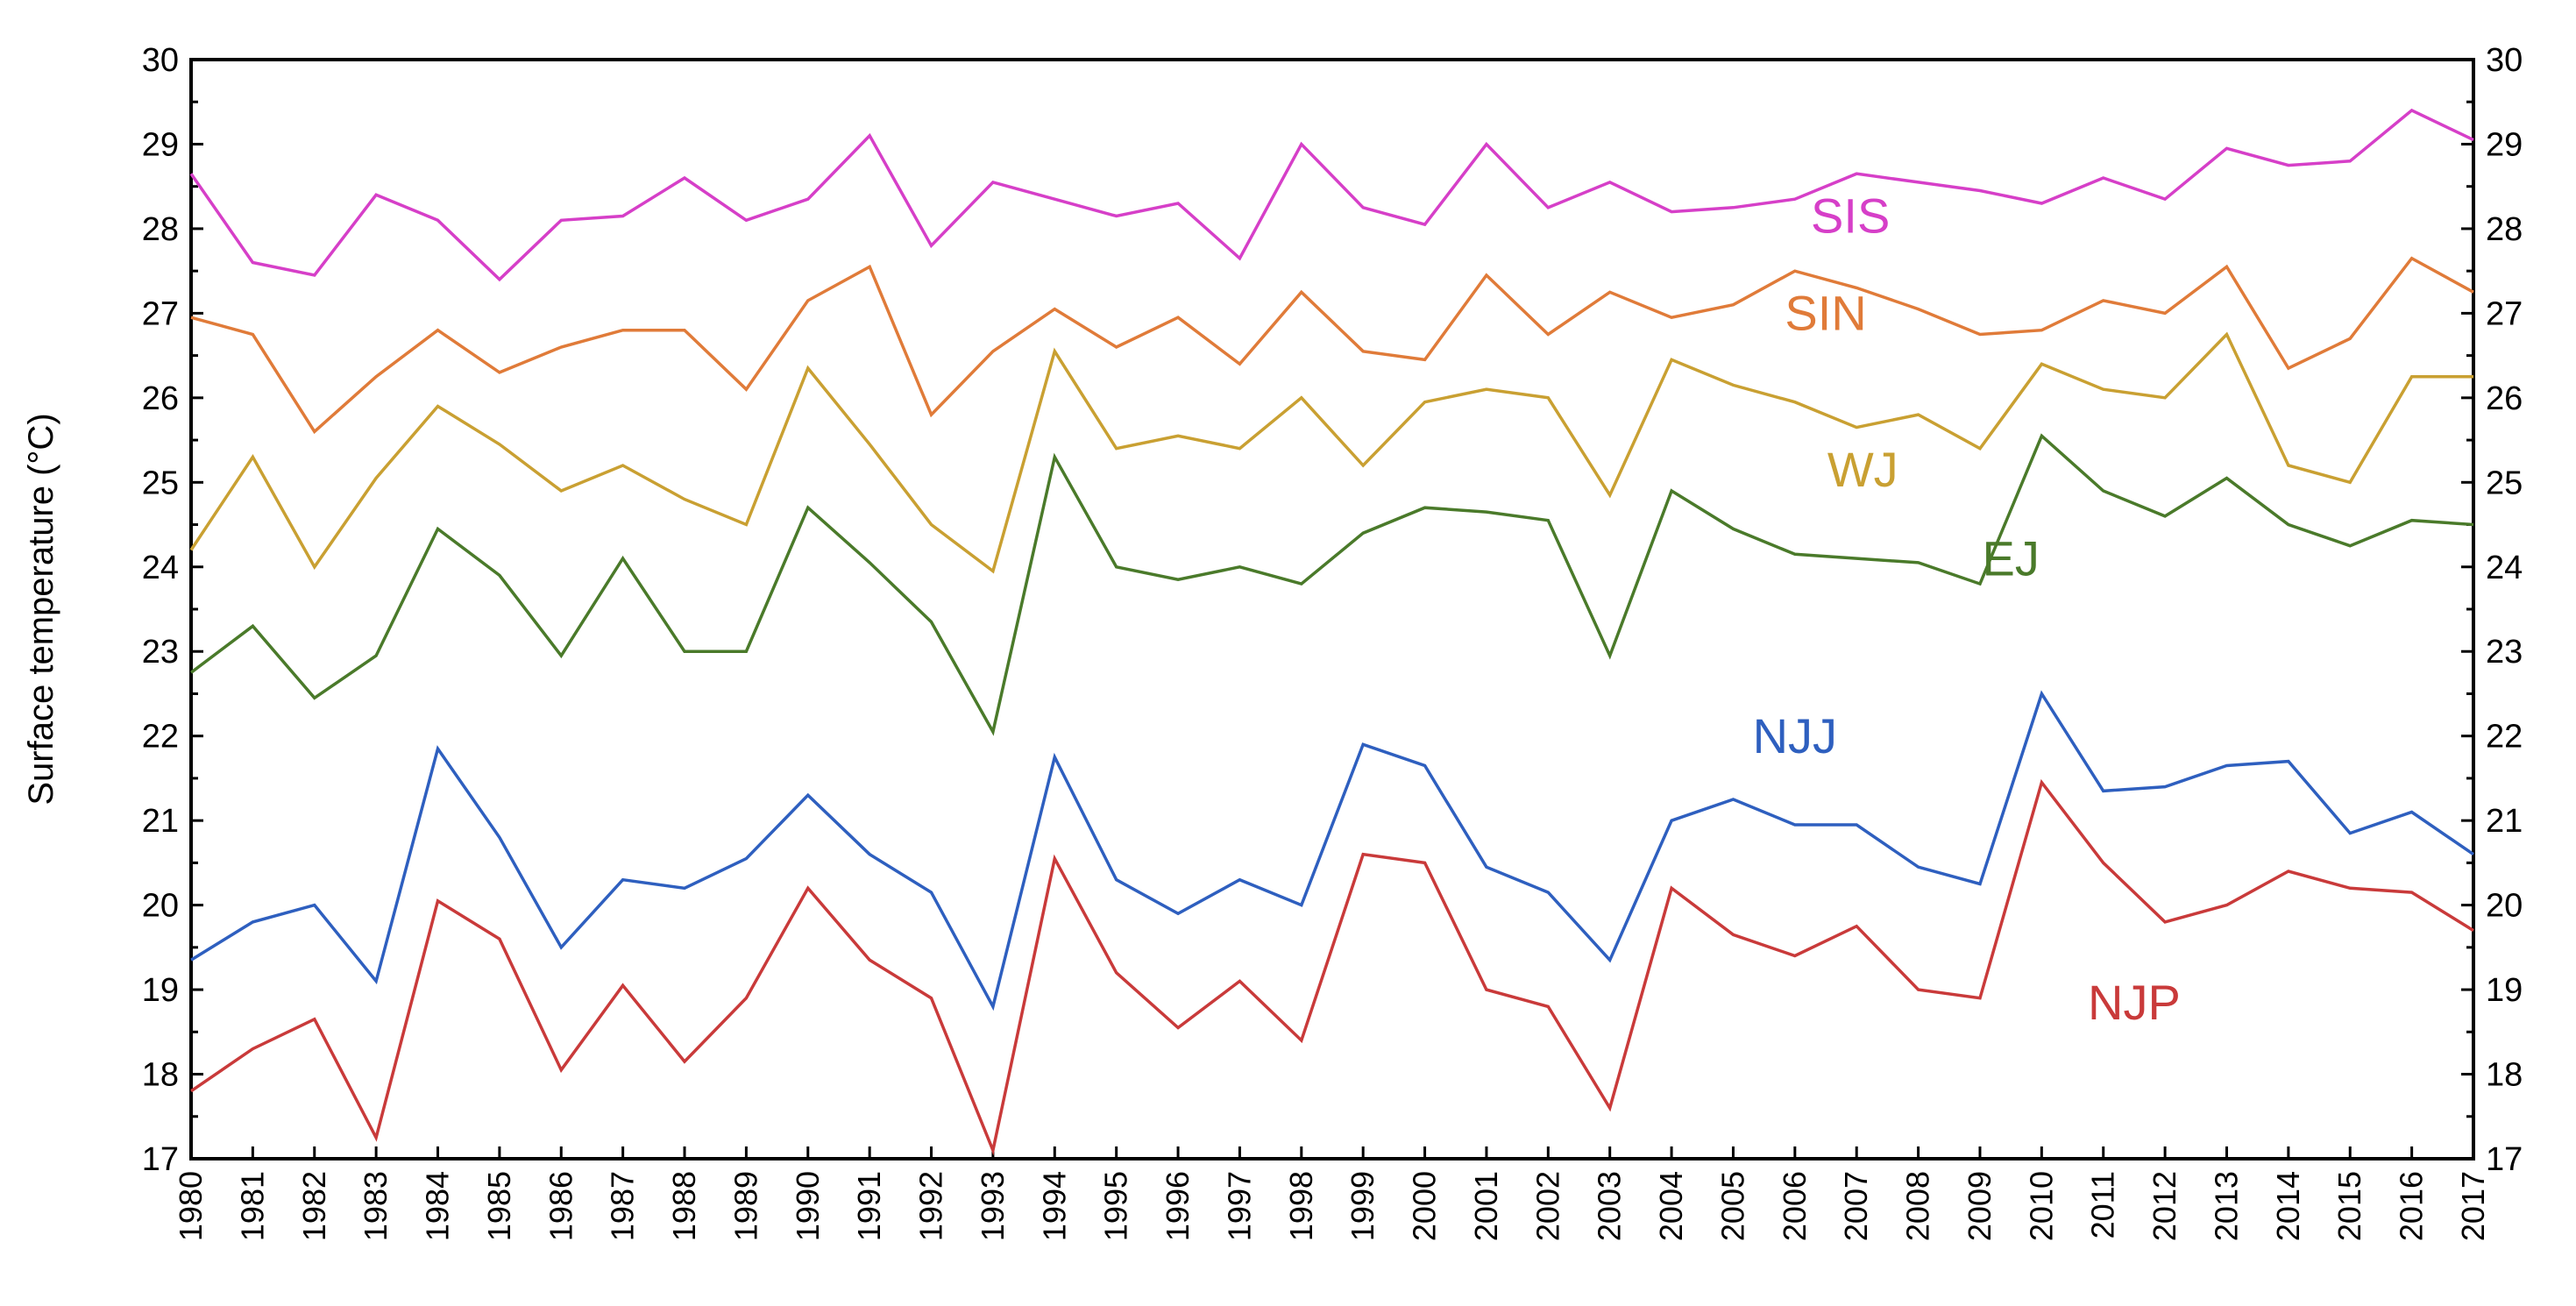  Describe the element at coordinates (252, 1206) in the screenshot. I see `x-tick-label: 1981` at that location.